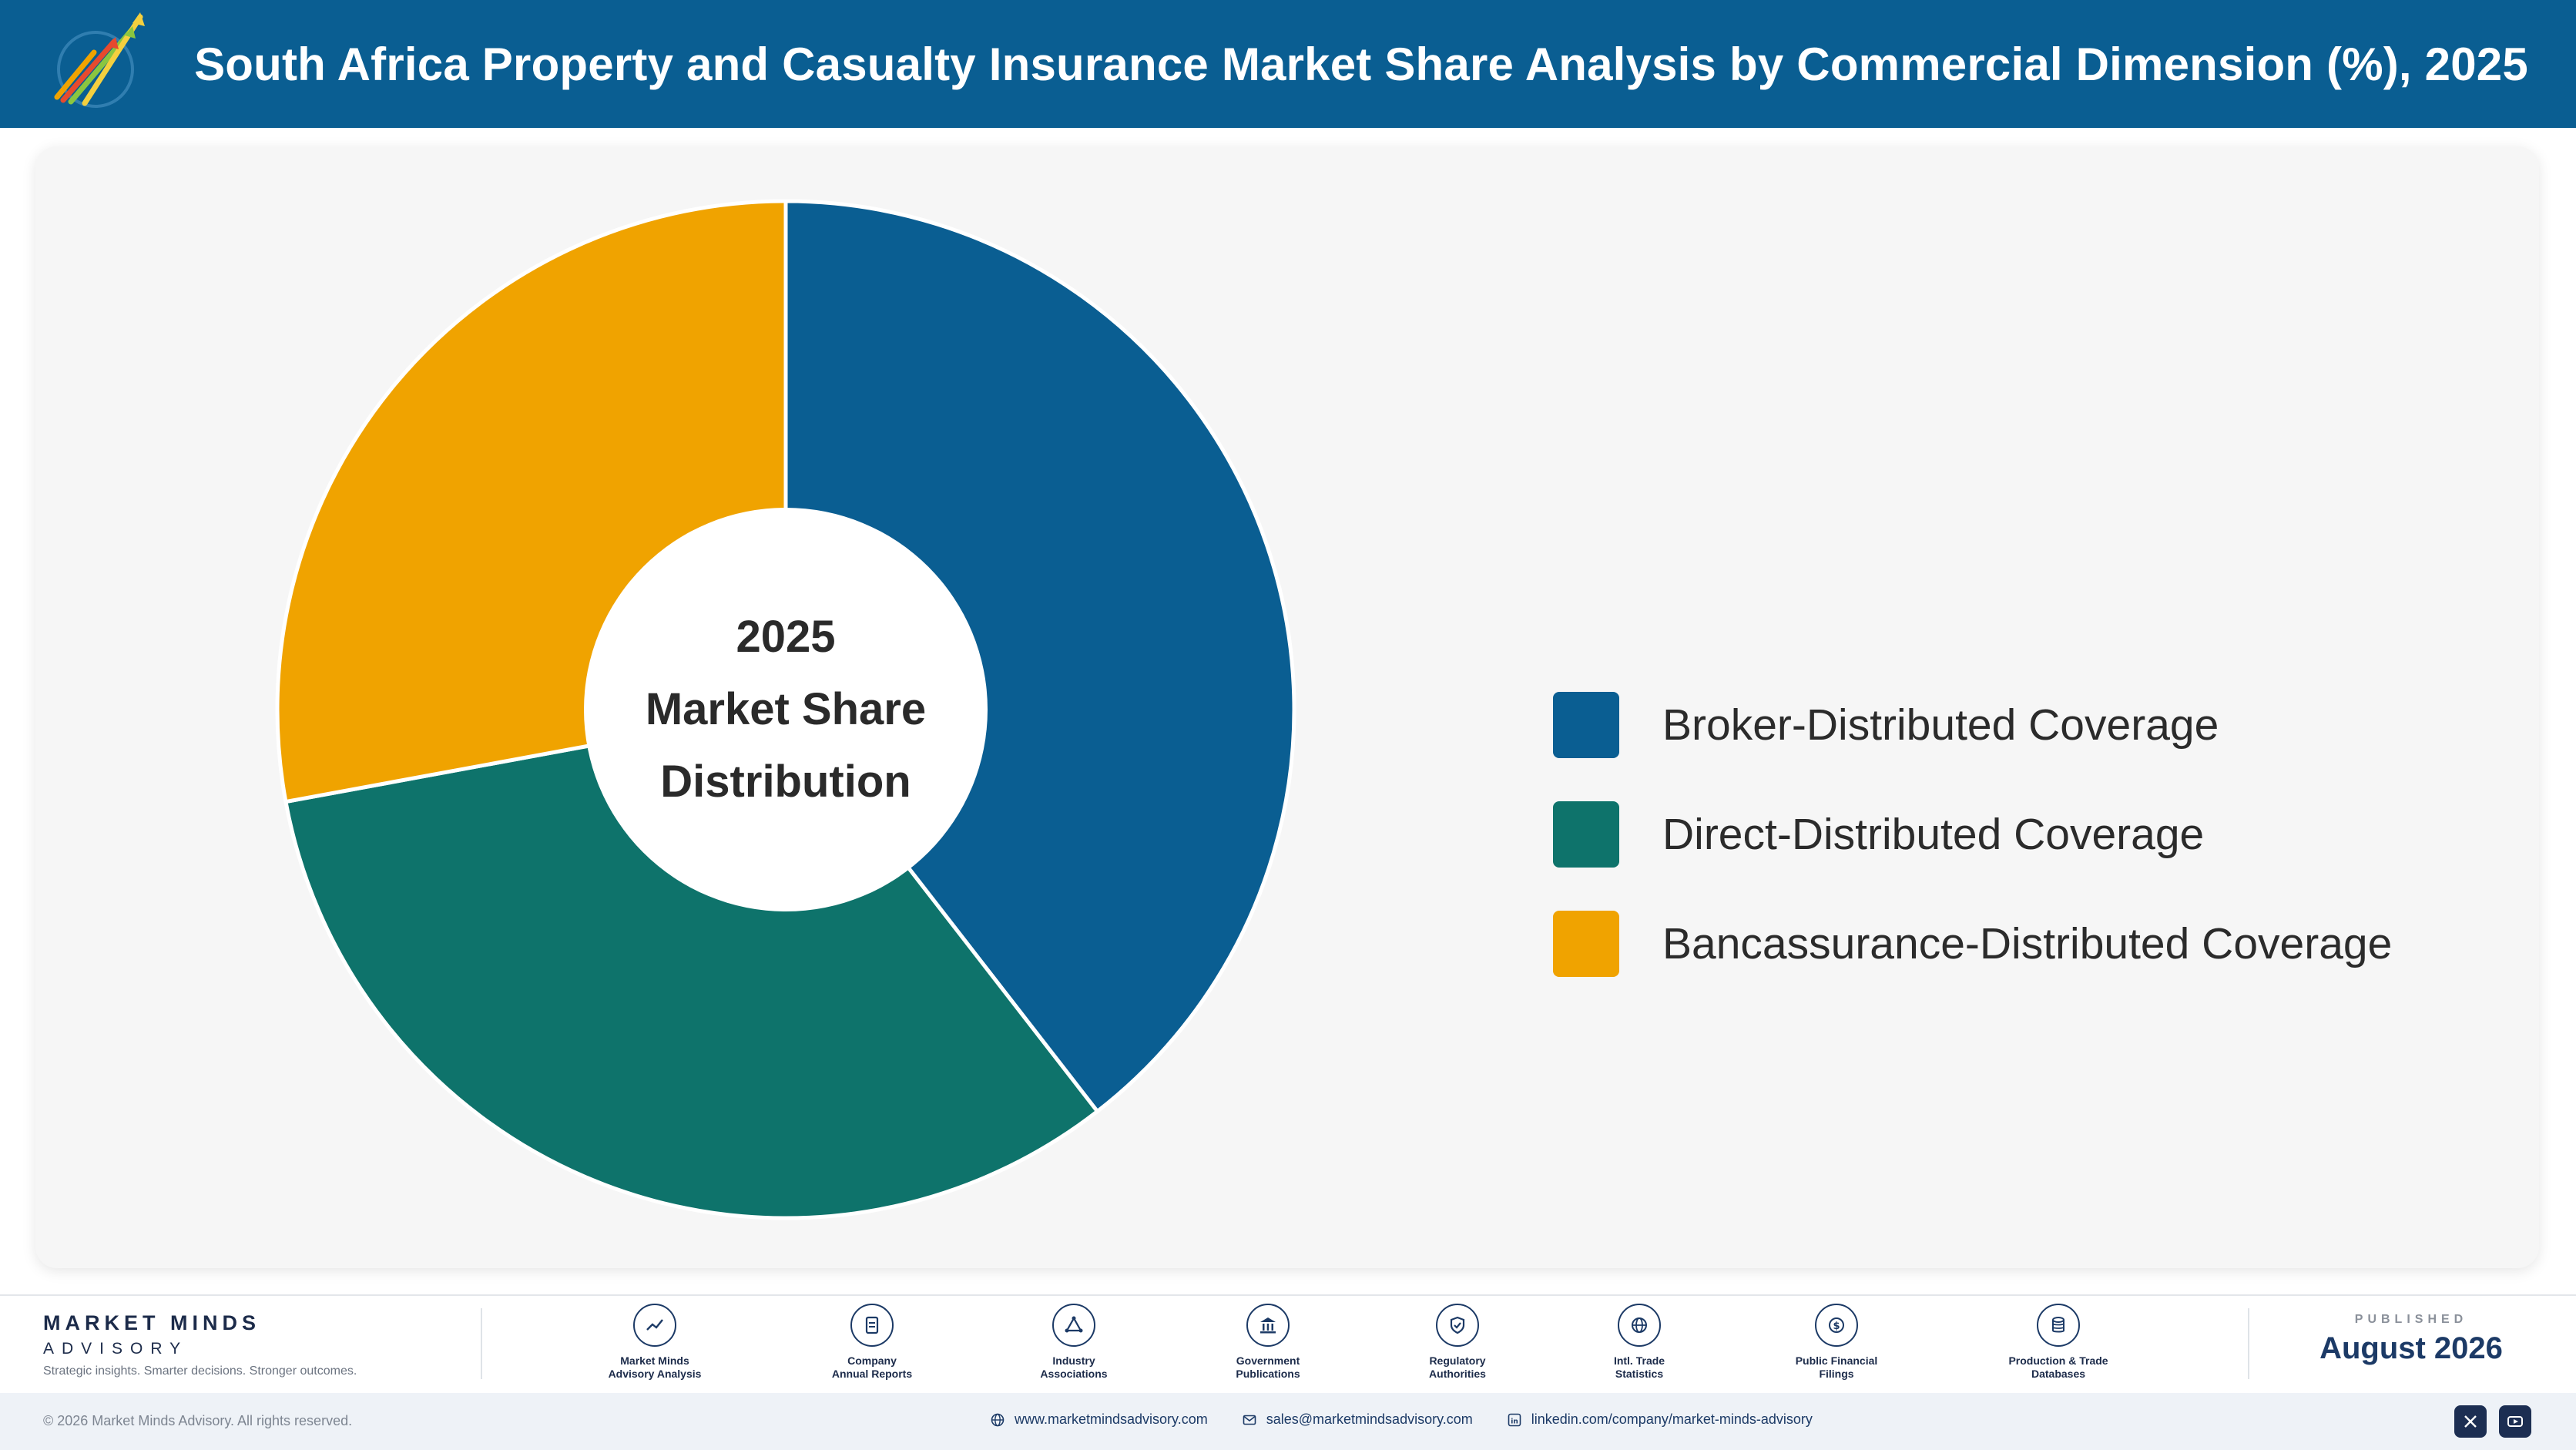  I want to click on source-intl-trade-statistics: Intl. Trade Statistics, so click(1639, 1342).